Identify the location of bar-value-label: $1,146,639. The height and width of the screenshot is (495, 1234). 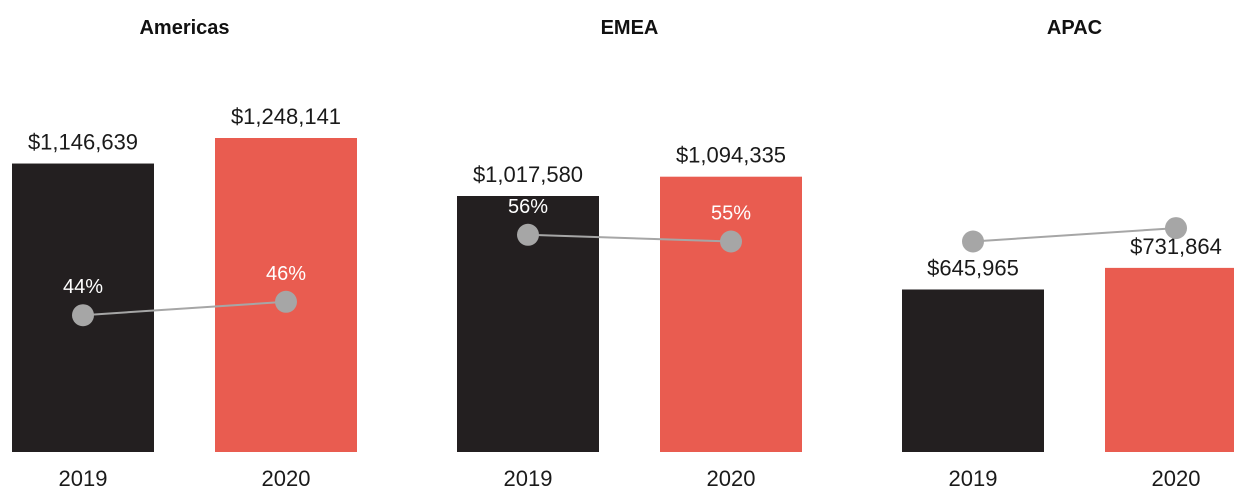
(83, 142).